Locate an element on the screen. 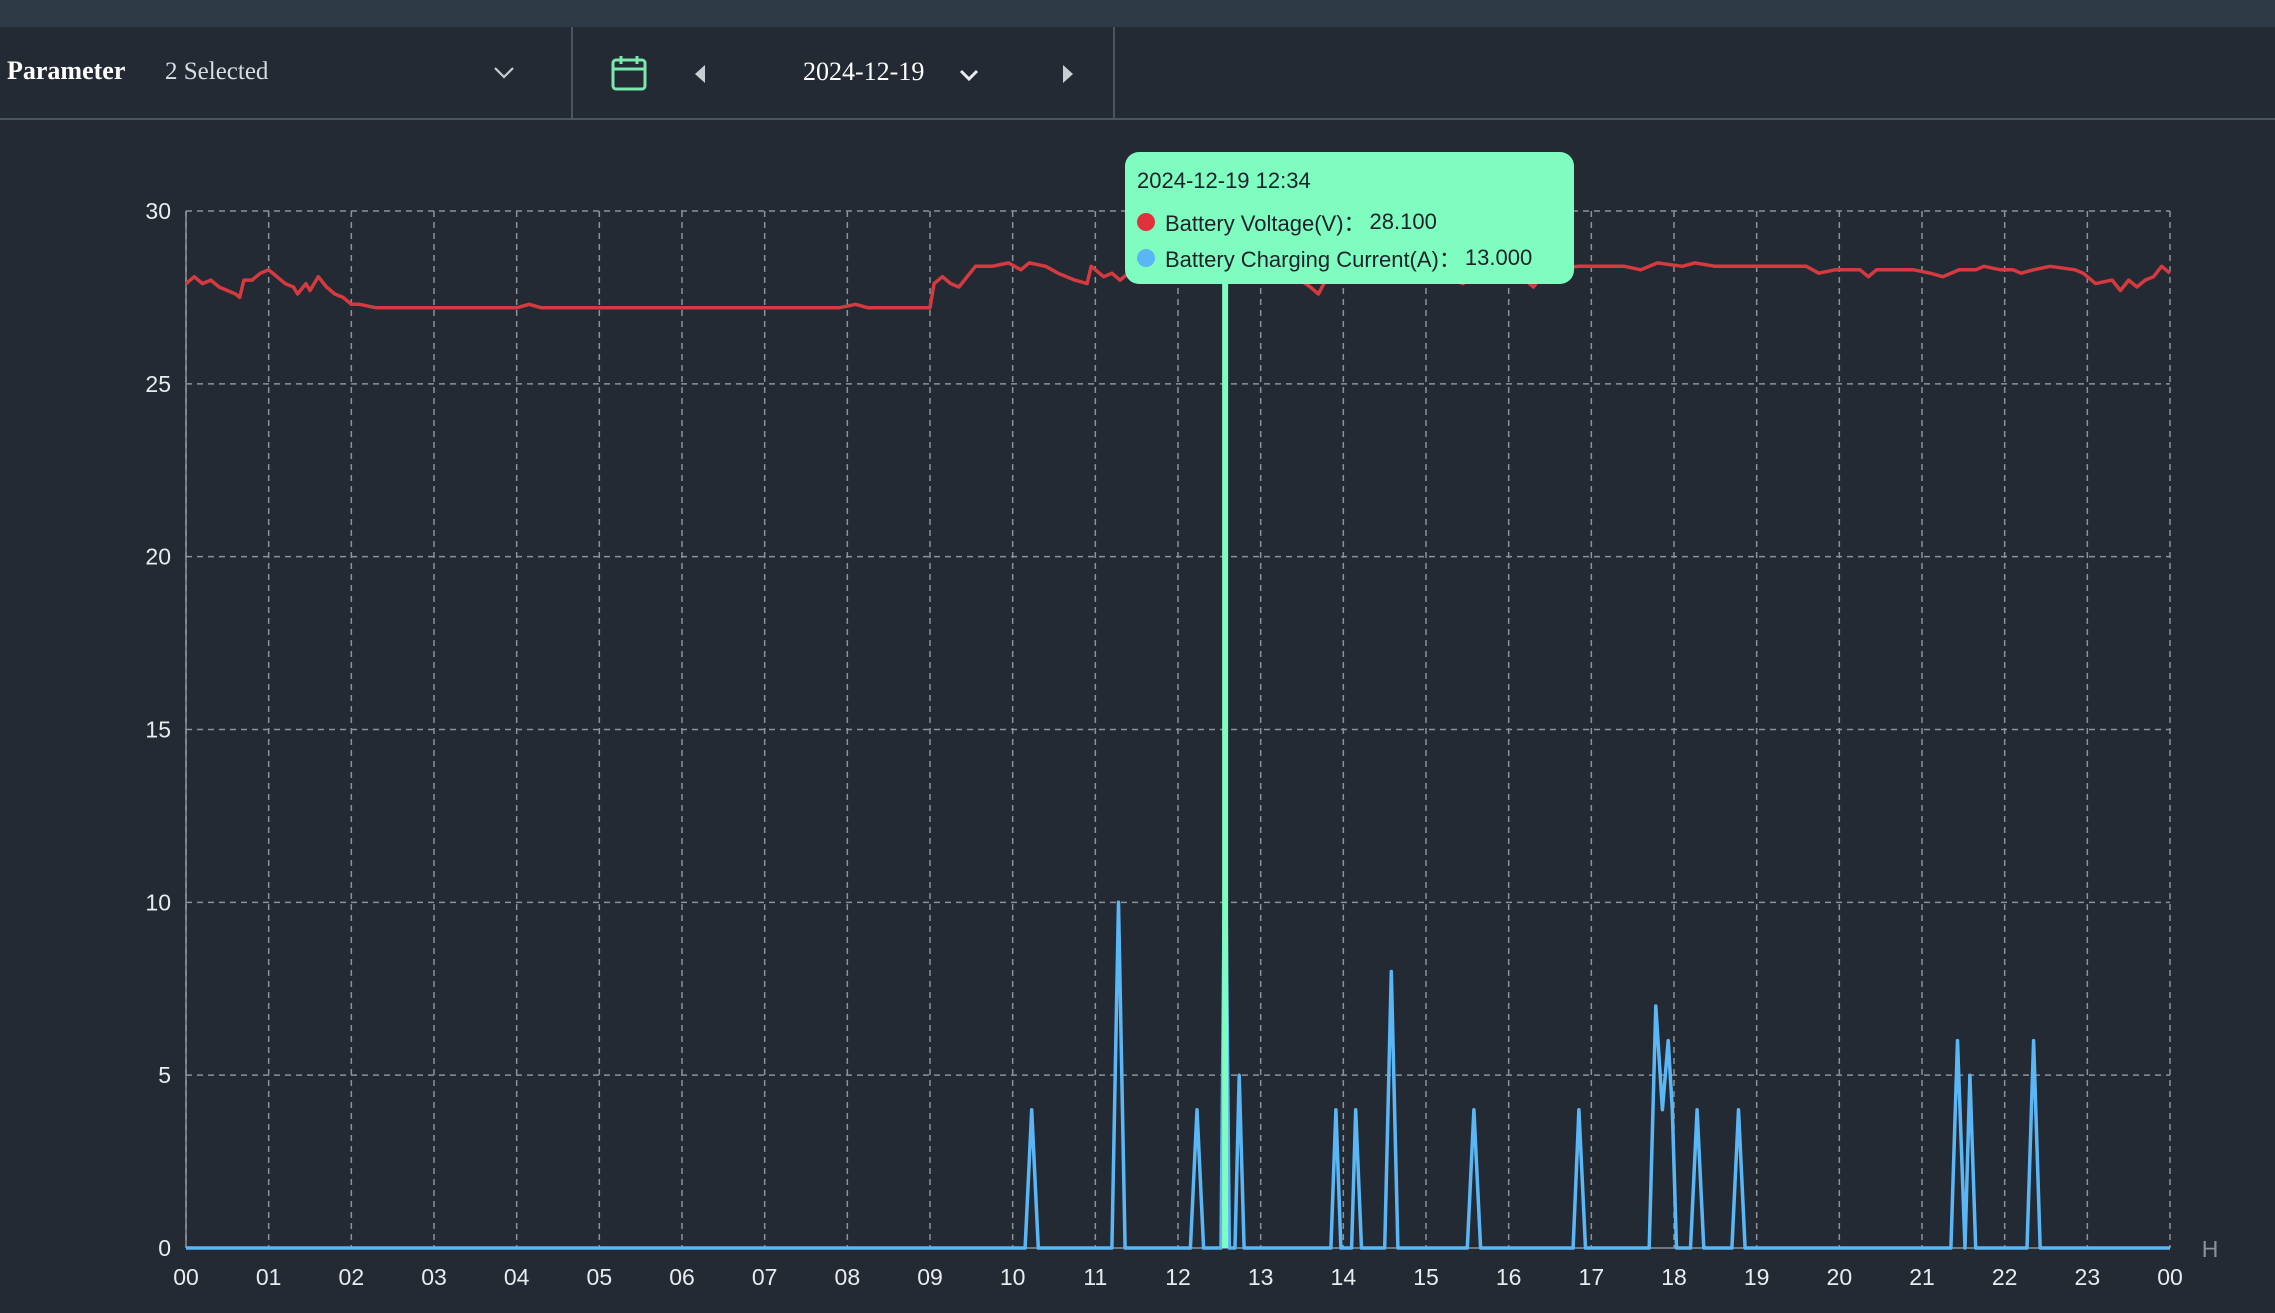 The image size is (2275, 1313). tooltip-value-current: 13.000 is located at coordinates (1498, 257).